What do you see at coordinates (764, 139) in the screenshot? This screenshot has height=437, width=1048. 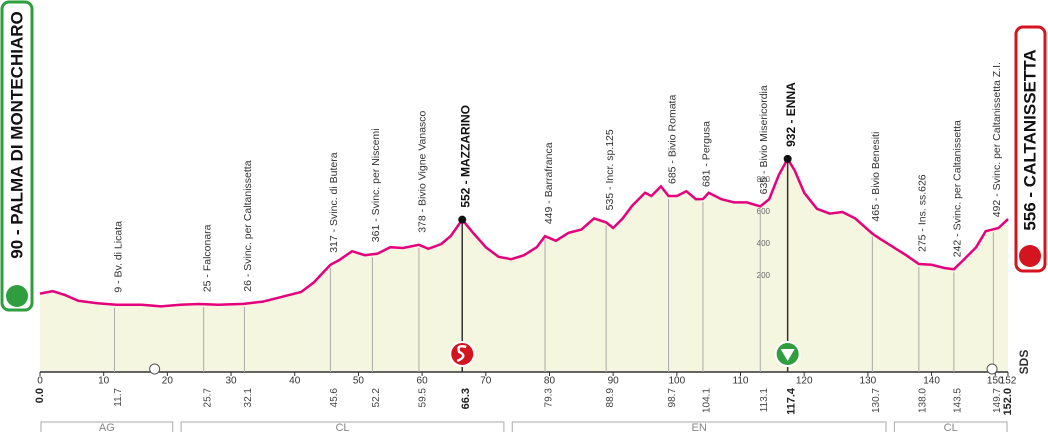 I see `waypoint-label: 635 - Bivio Misericordia` at bounding box center [764, 139].